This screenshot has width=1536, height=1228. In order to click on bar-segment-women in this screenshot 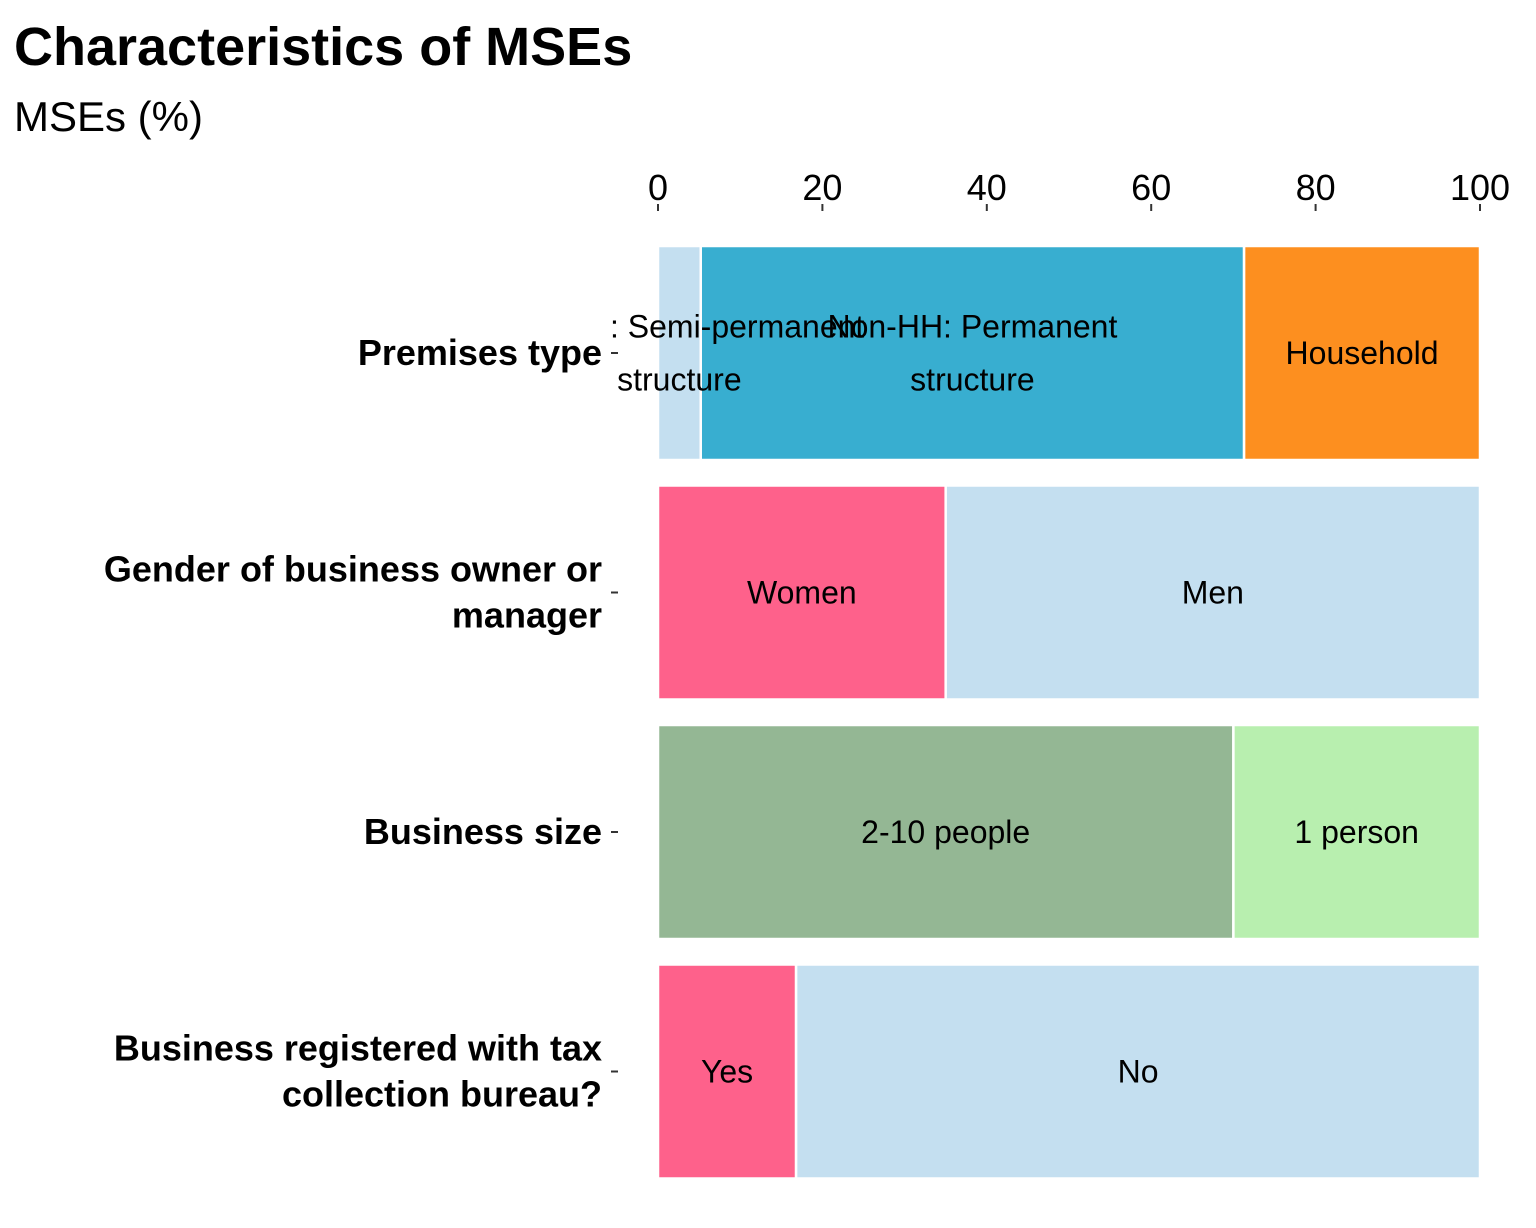, I will do `click(801, 592)`.